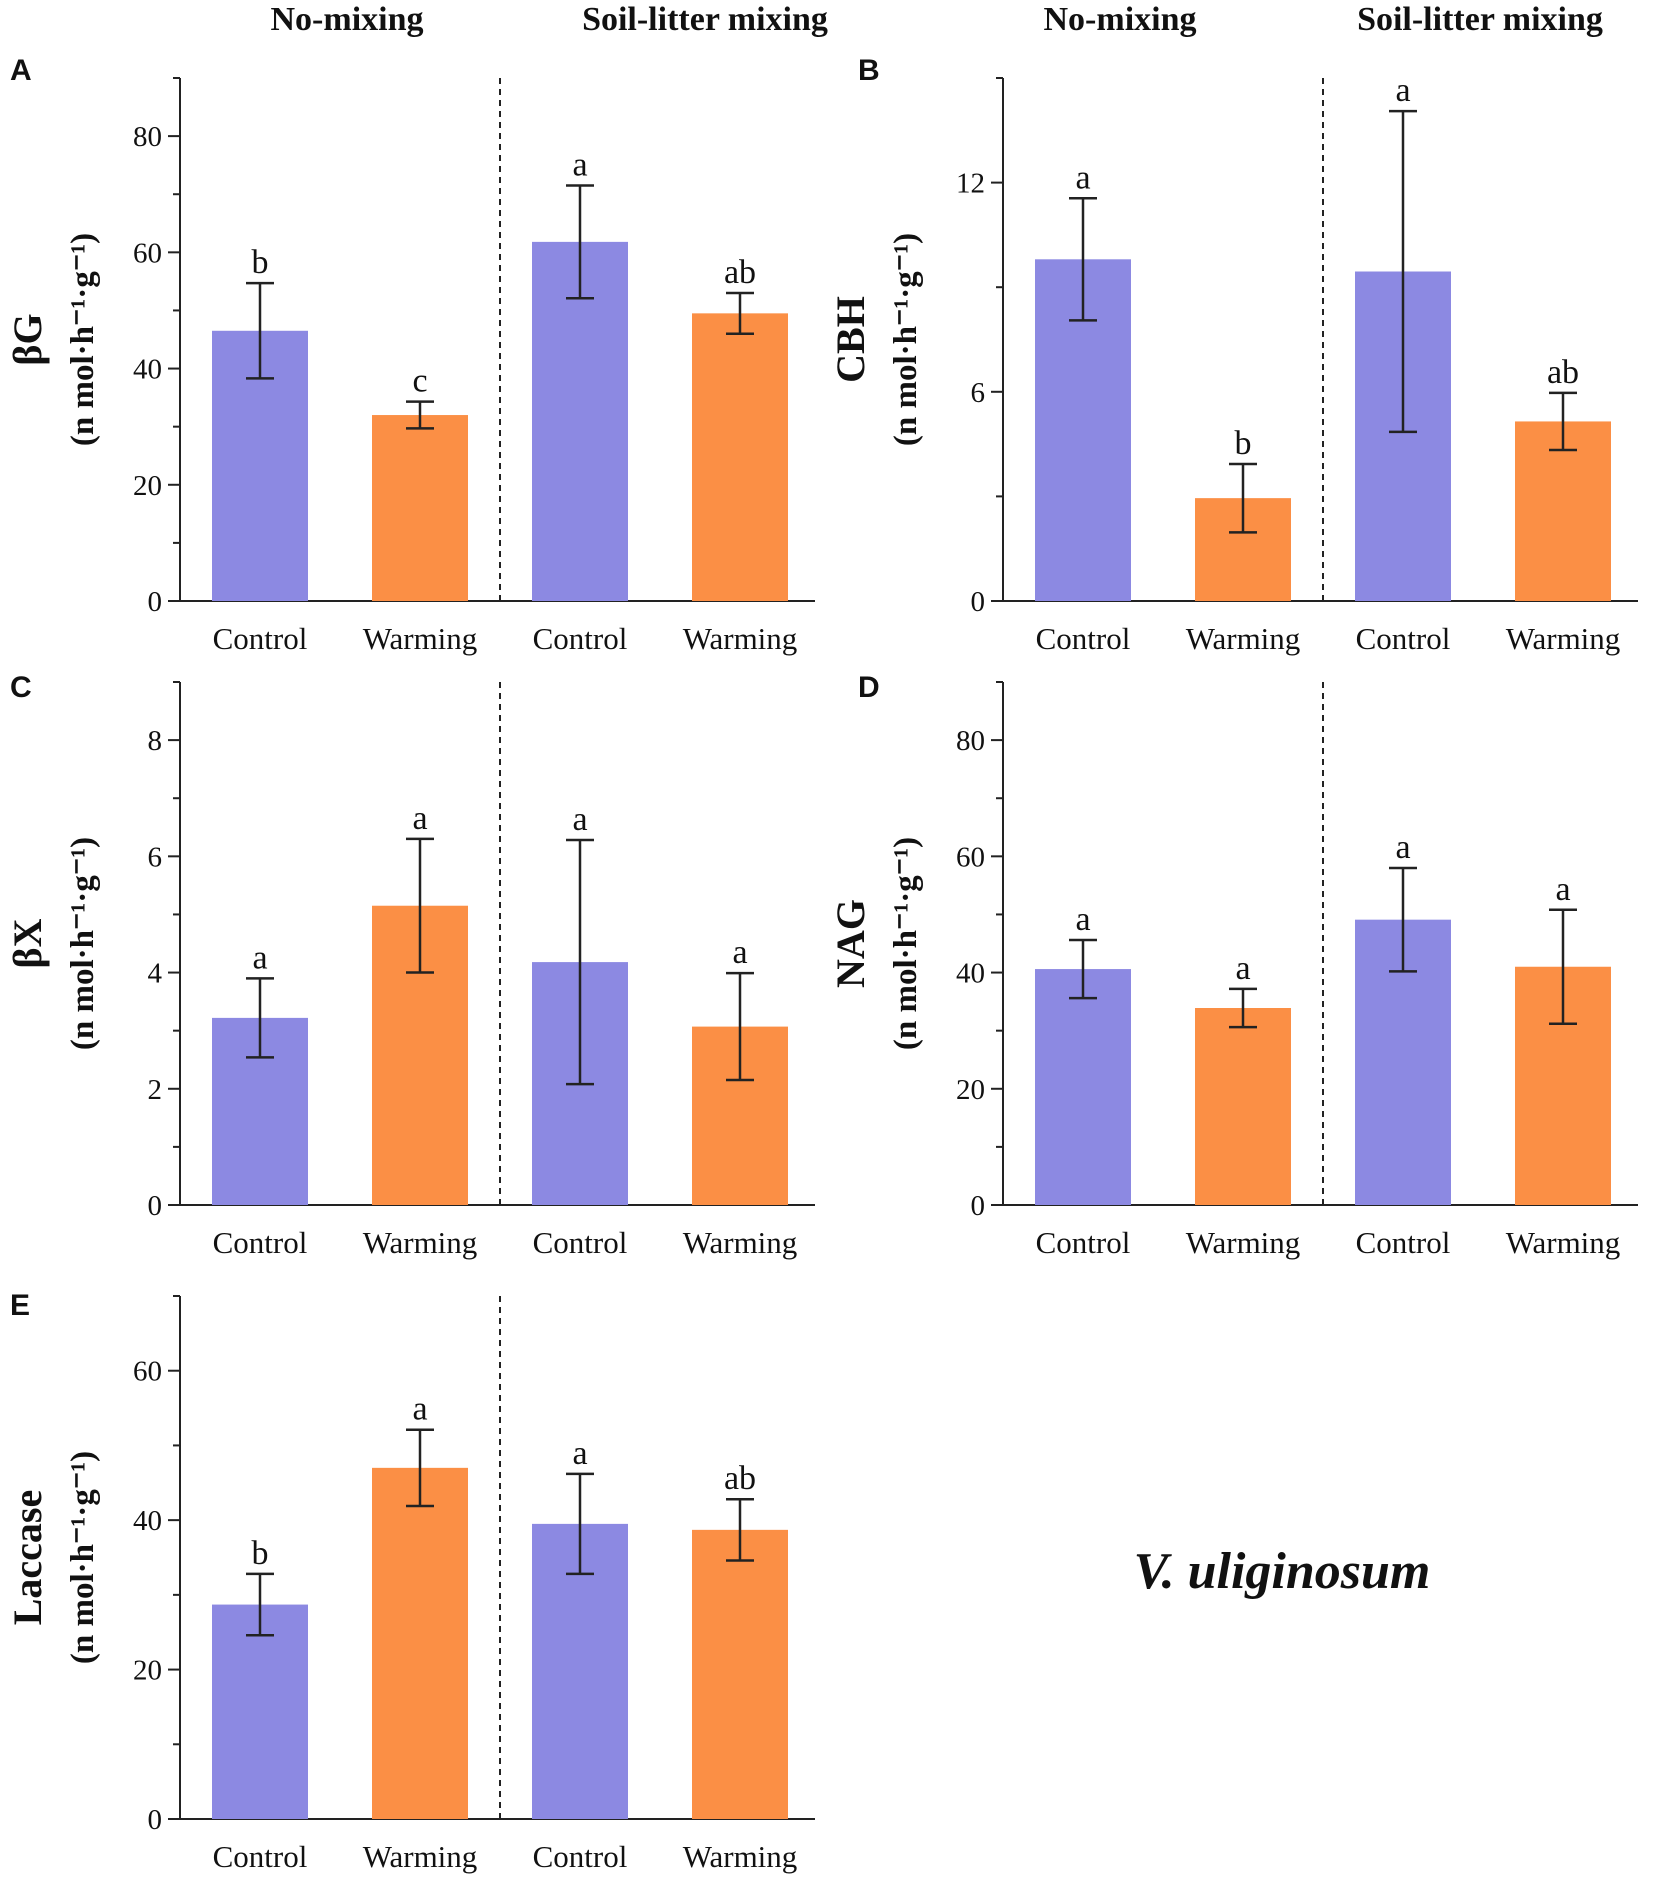 The width and height of the screenshot is (1654, 1883). I want to click on significance-letter-c-2: a, so click(419, 818).